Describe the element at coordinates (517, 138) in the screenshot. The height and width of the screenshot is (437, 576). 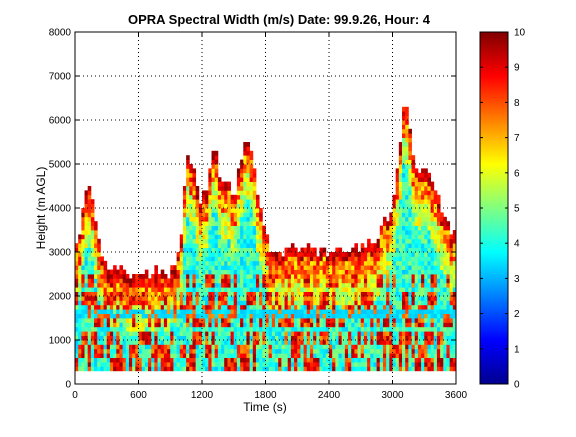
I see `colorbar-tick-label: 7` at that location.